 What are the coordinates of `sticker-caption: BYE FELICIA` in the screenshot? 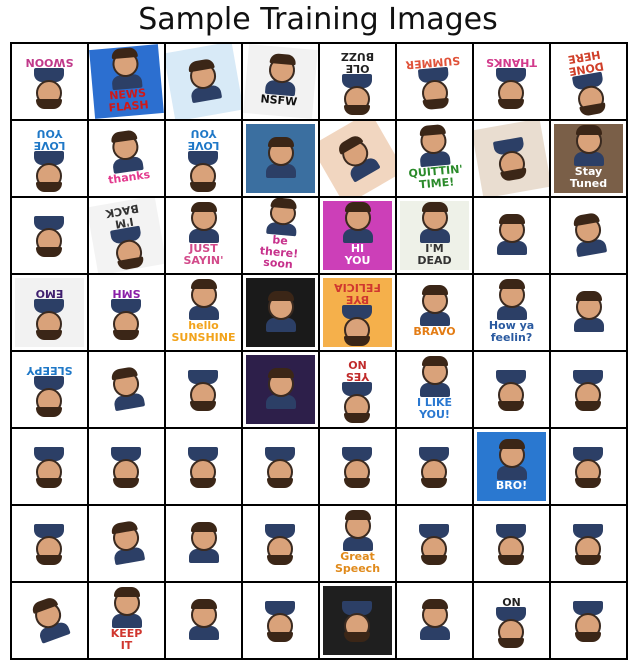 It's located at (357, 294).